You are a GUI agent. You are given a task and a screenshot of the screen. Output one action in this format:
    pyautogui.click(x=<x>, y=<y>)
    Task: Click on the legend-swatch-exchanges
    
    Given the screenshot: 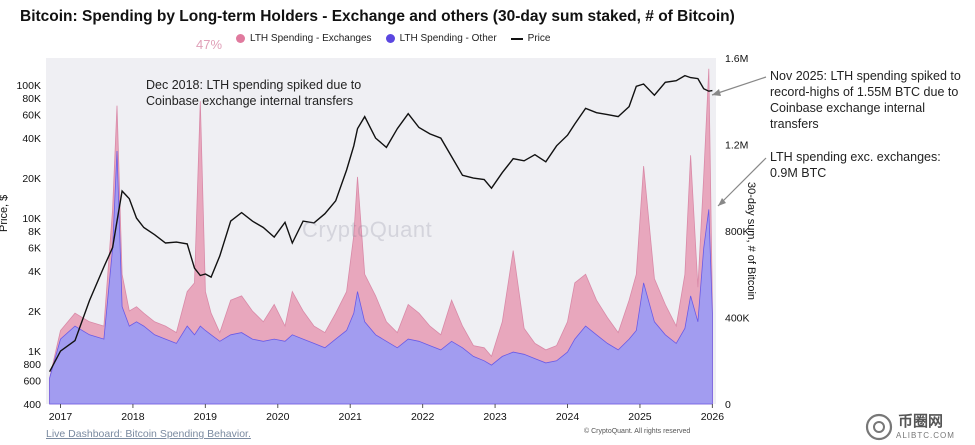 What is the action you would take?
    pyautogui.click(x=240, y=38)
    